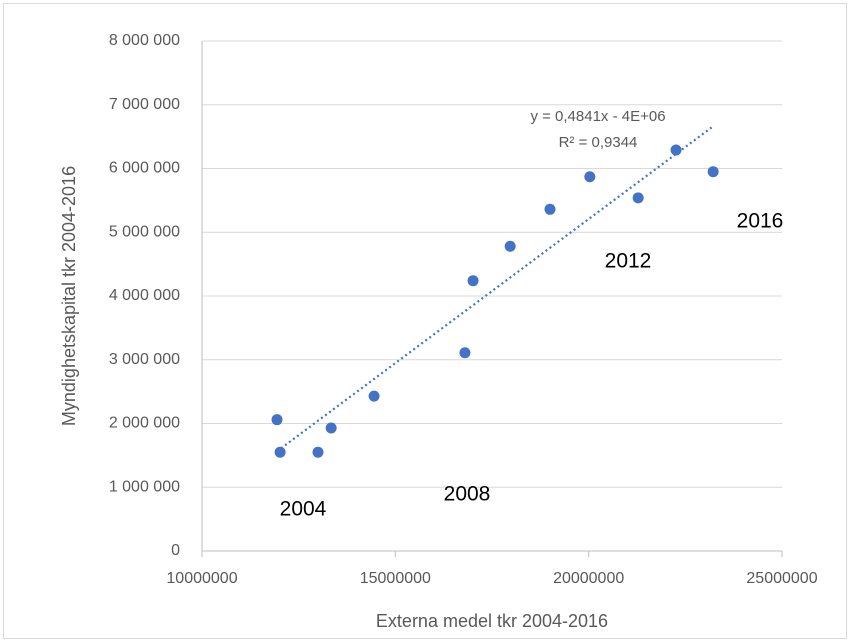  What do you see at coordinates (144, 359) in the screenshot?
I see `y-tick-label: 3 000 000` at bounding box center [144, 359].